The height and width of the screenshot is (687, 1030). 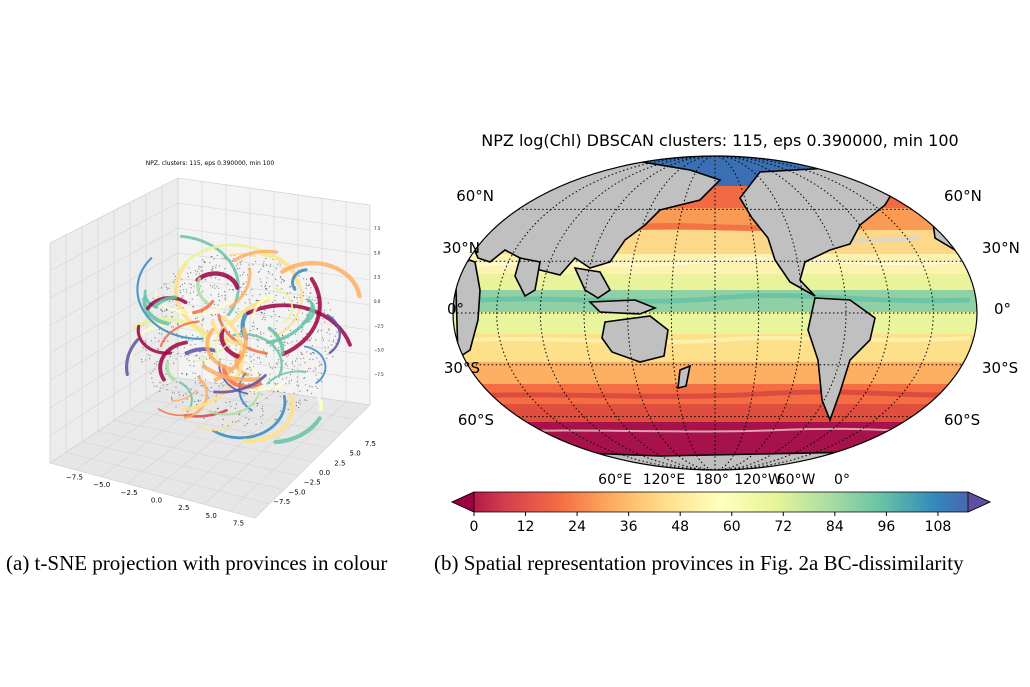 I want to click on colorbar-tick-label: 60, so click(x=732, y=527).